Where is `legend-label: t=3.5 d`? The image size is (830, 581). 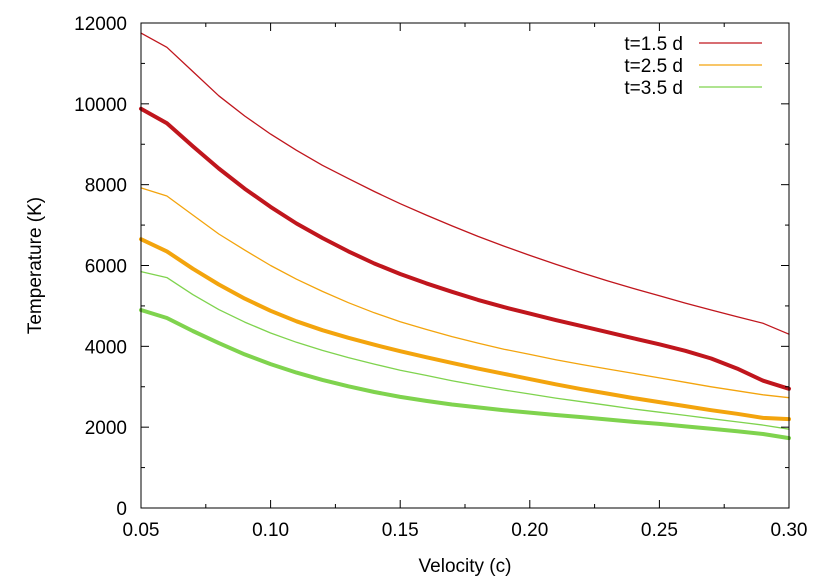 legend-label: t=3.5 d is located at coordinates (653, 88).